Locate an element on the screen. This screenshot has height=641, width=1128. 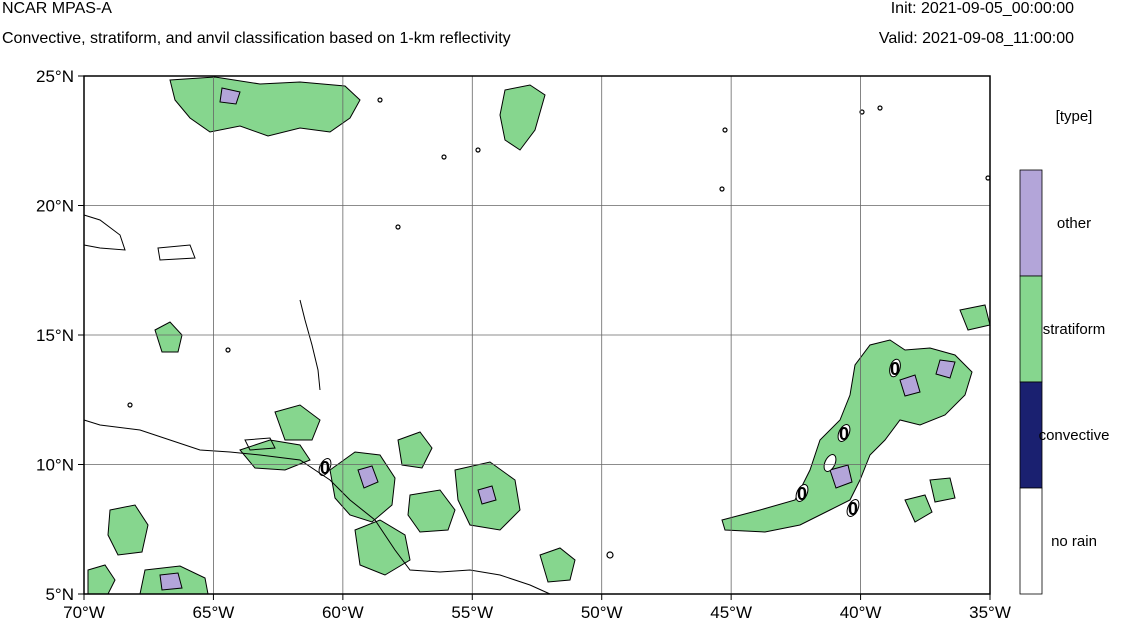
precip-region-central-south is located at coordinates (382, 547).